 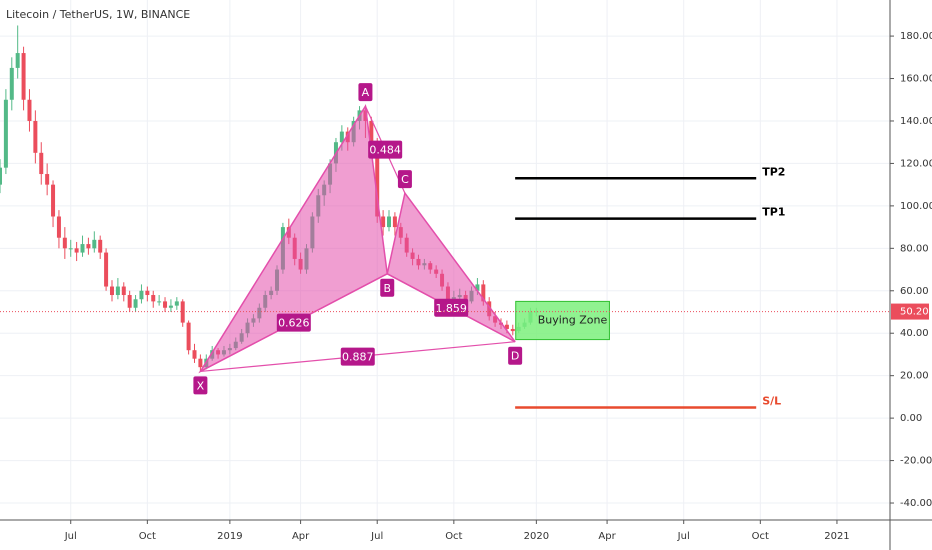 I want to click on y-tick-label: 100.00, so click(x=916, y=206).